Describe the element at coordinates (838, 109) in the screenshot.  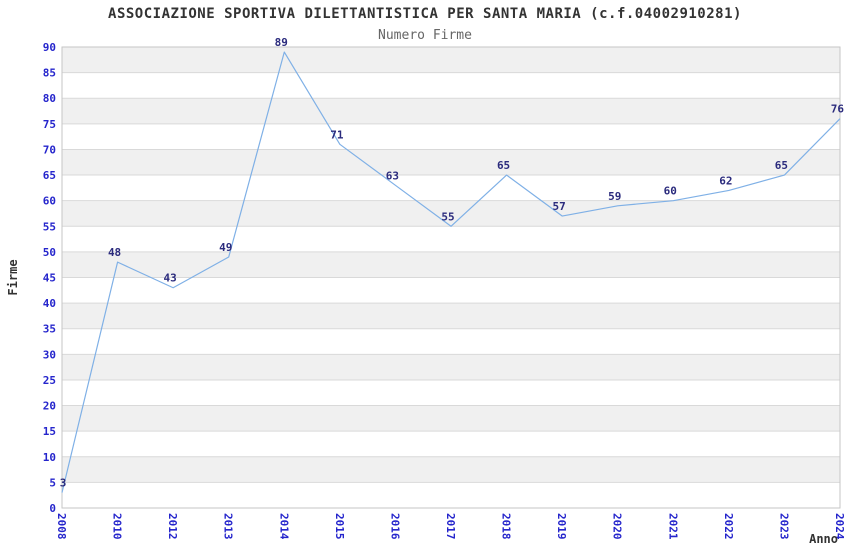
I see `data-label: 76` at that location.